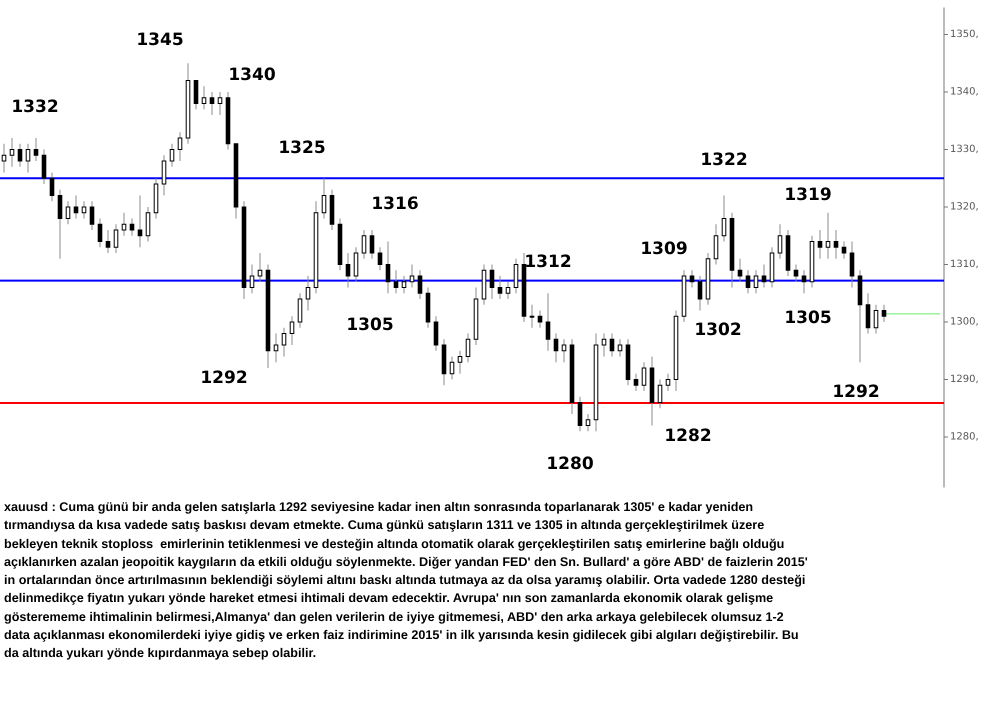 The height and width of the screenshot is (705, 1000). What do you see at coordinates (964, 150) in the screenshot?
I see `y-tick-label: 1330,` at bounding box center [964, 150].